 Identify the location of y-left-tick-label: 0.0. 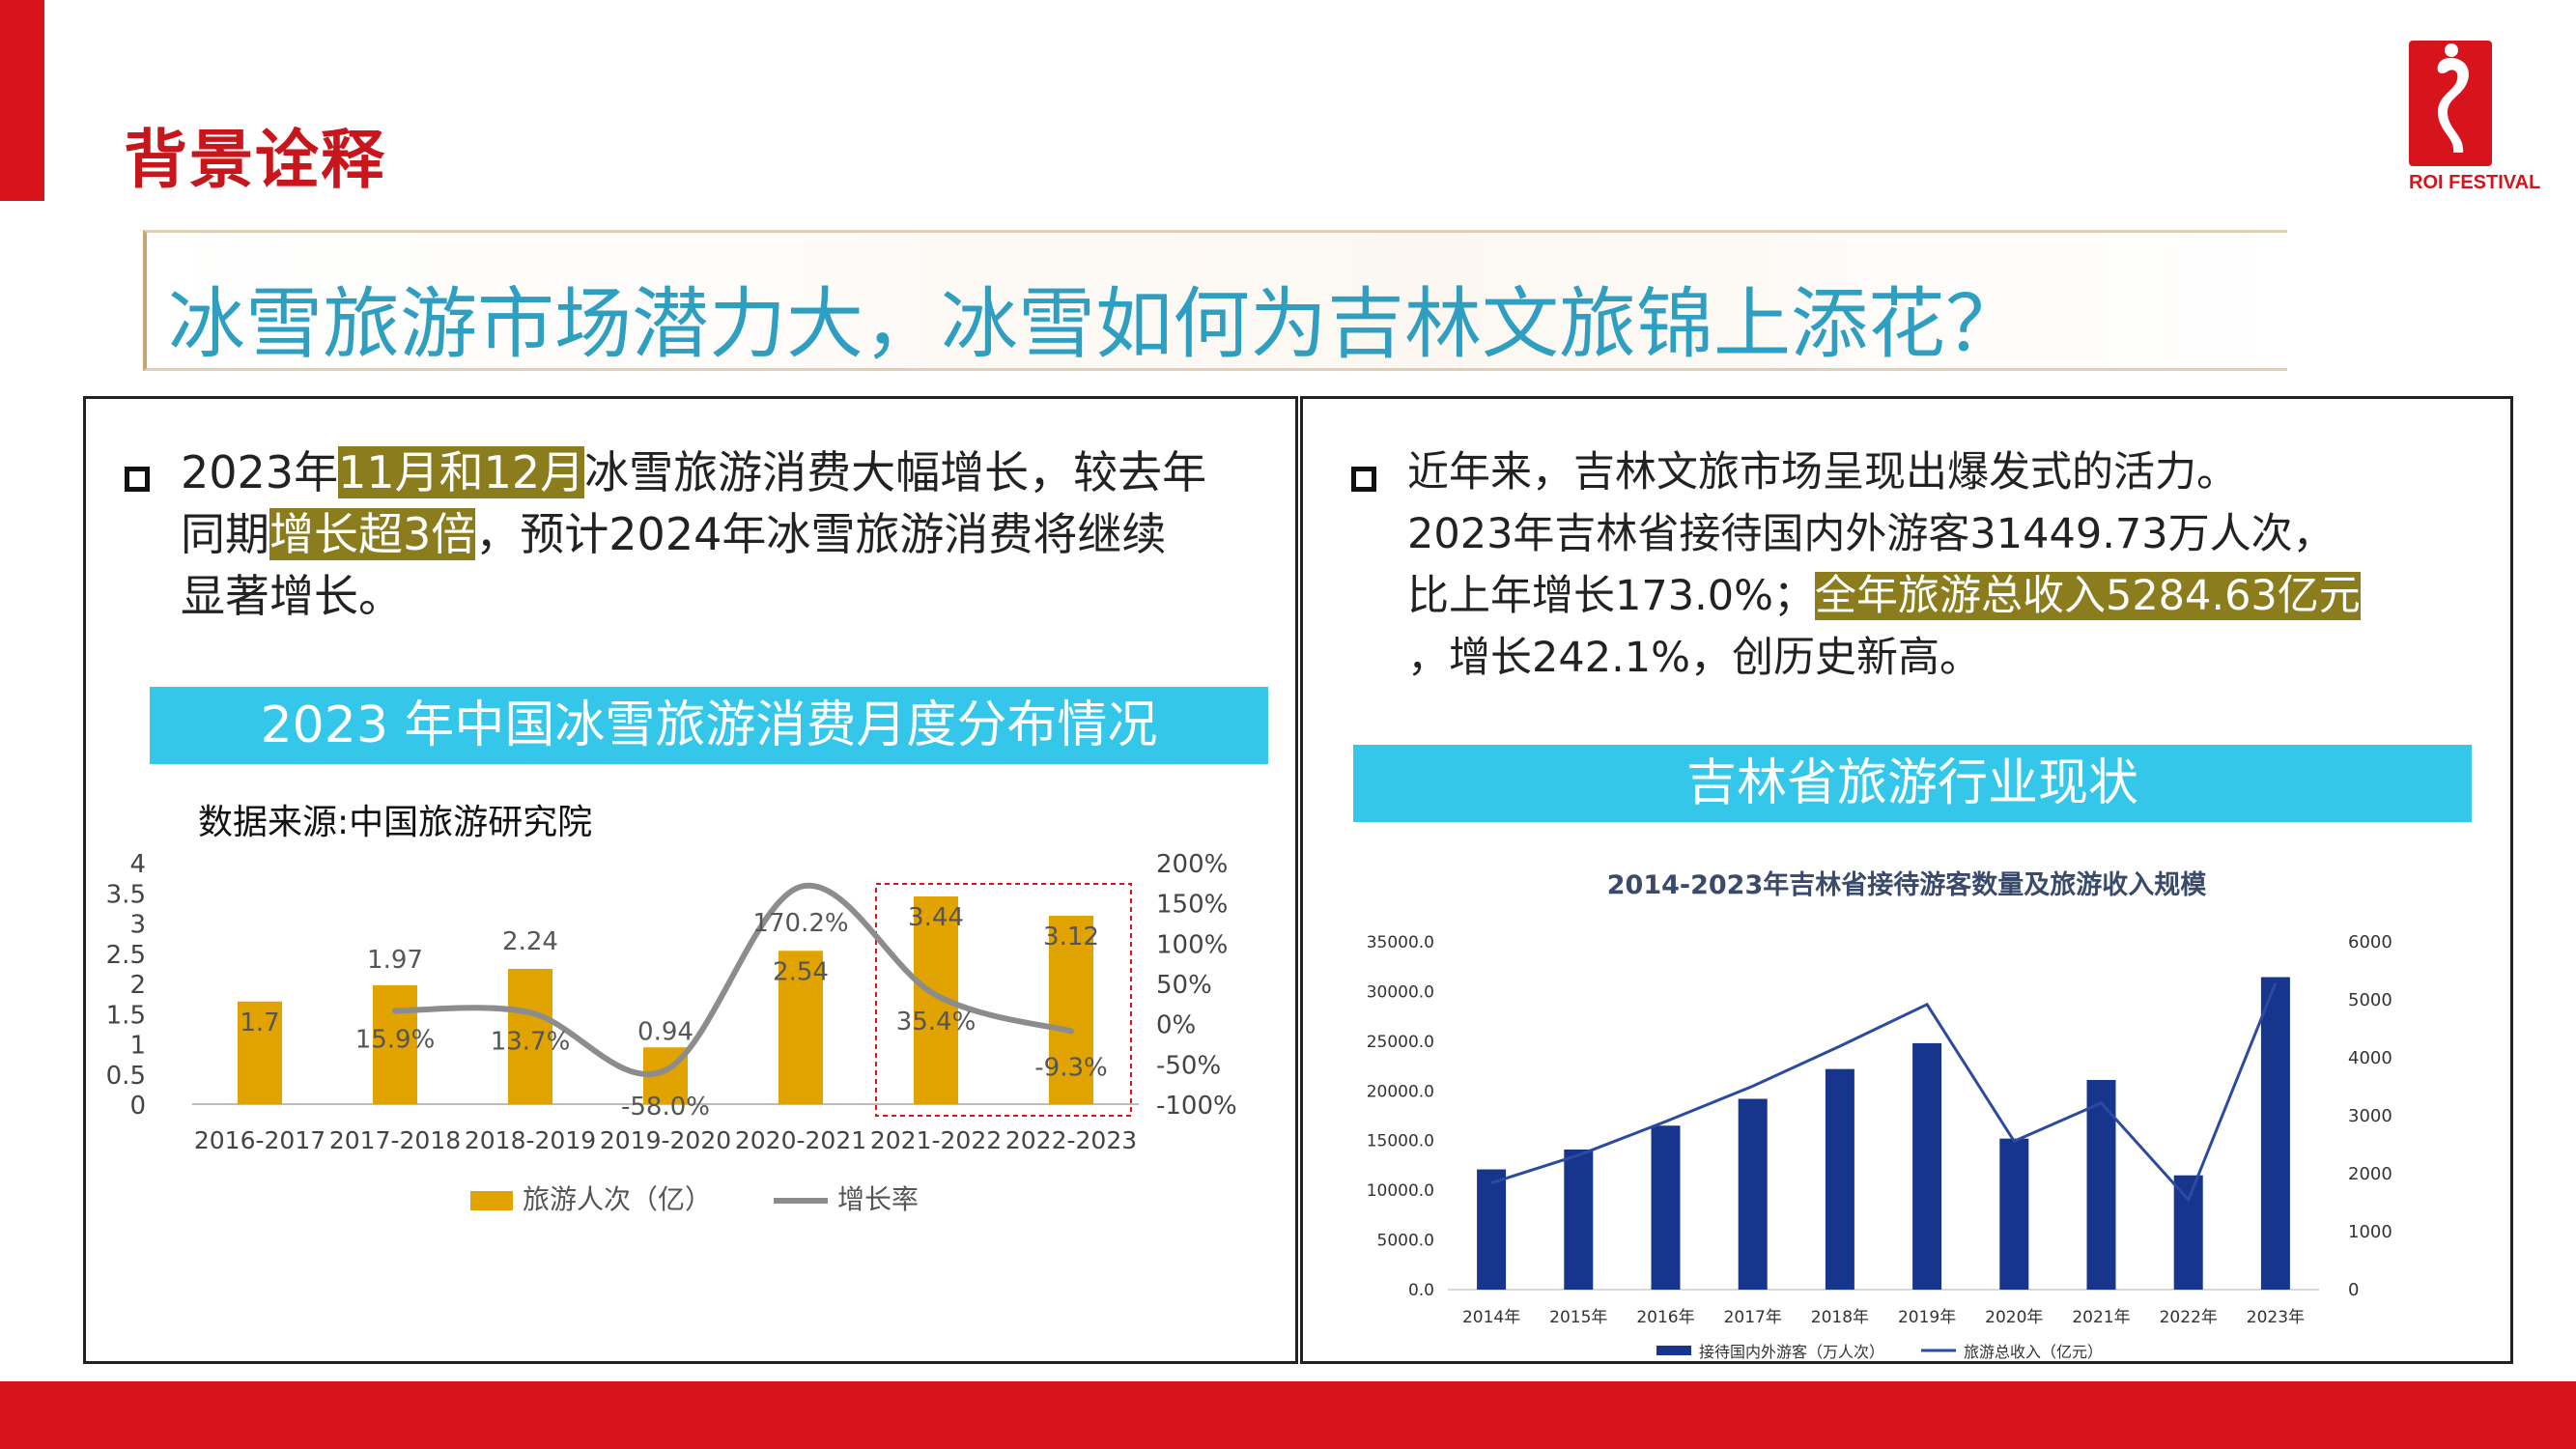
(1421, 1290).